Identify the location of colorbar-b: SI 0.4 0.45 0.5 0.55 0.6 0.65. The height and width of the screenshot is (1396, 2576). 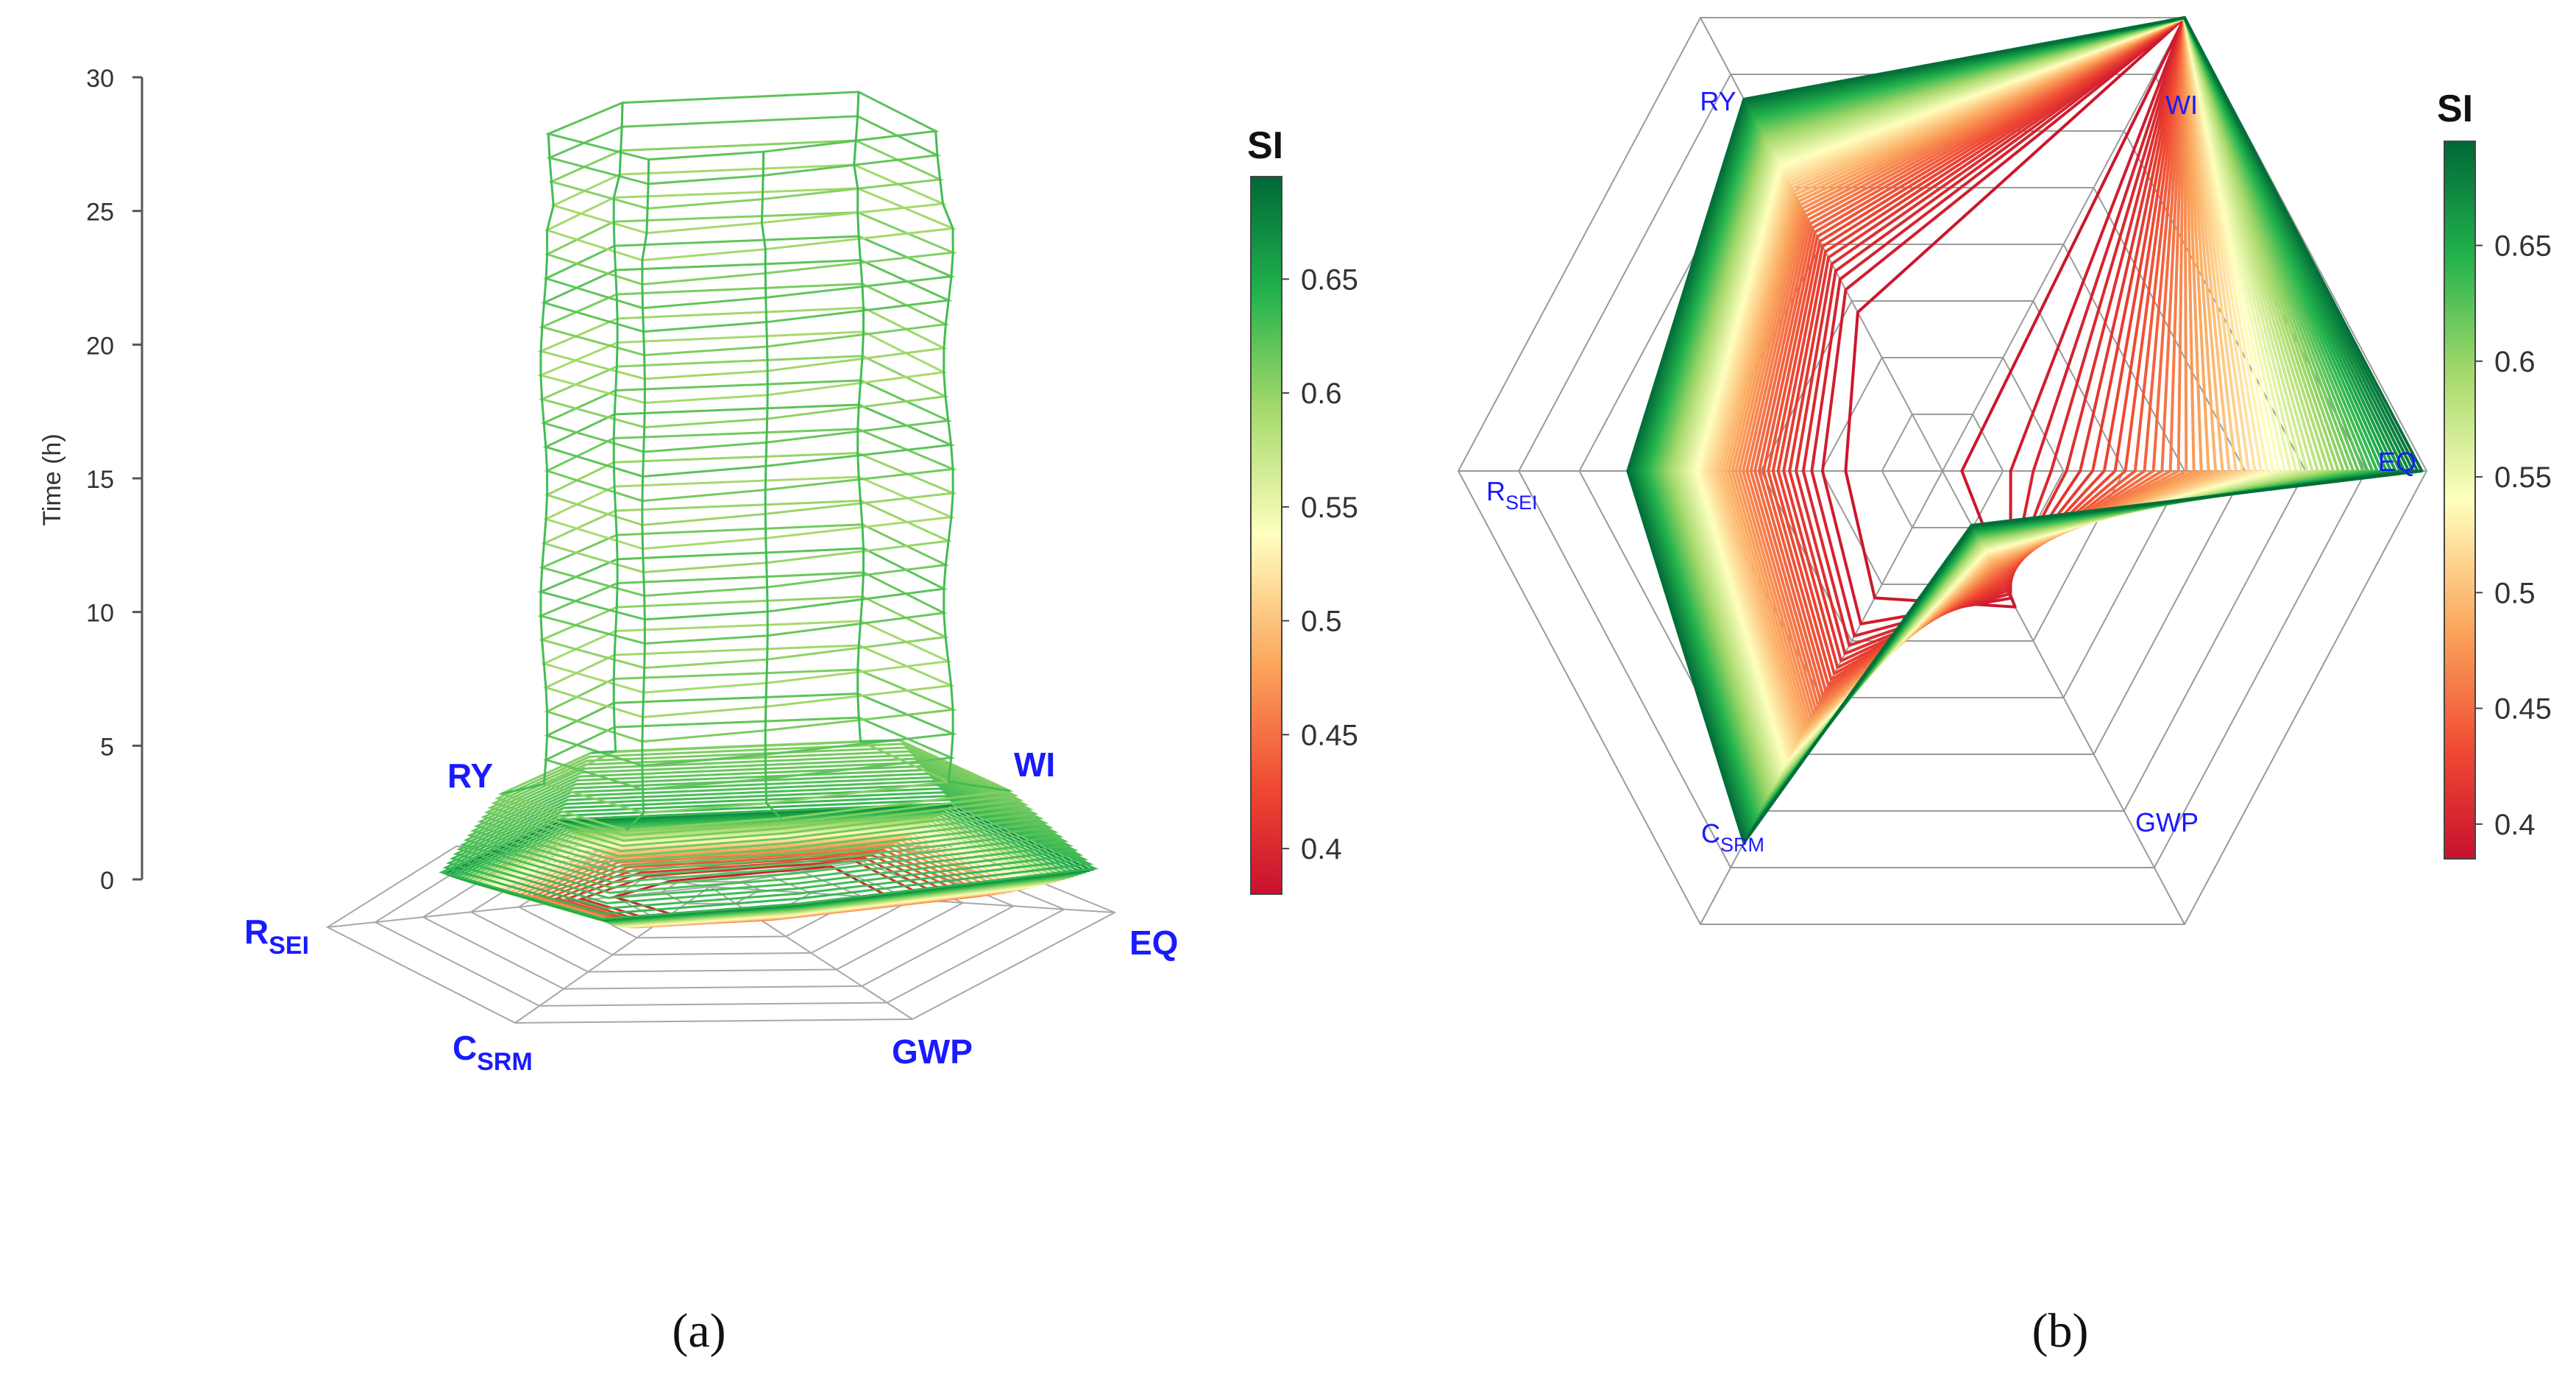
(2494, 474).